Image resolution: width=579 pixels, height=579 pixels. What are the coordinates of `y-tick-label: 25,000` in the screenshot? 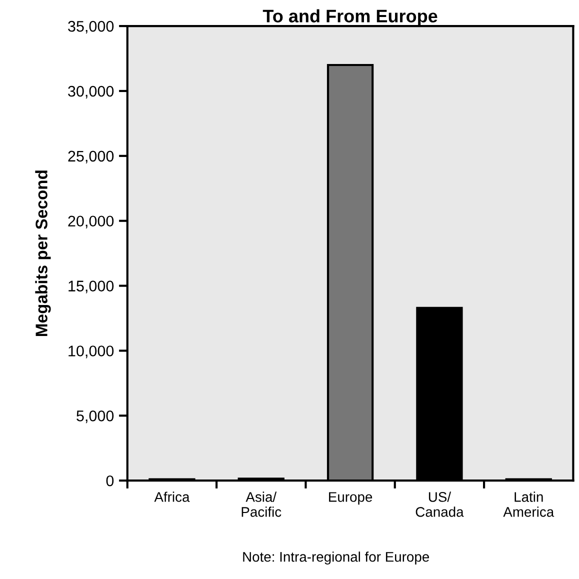 It's located at (91, 157).